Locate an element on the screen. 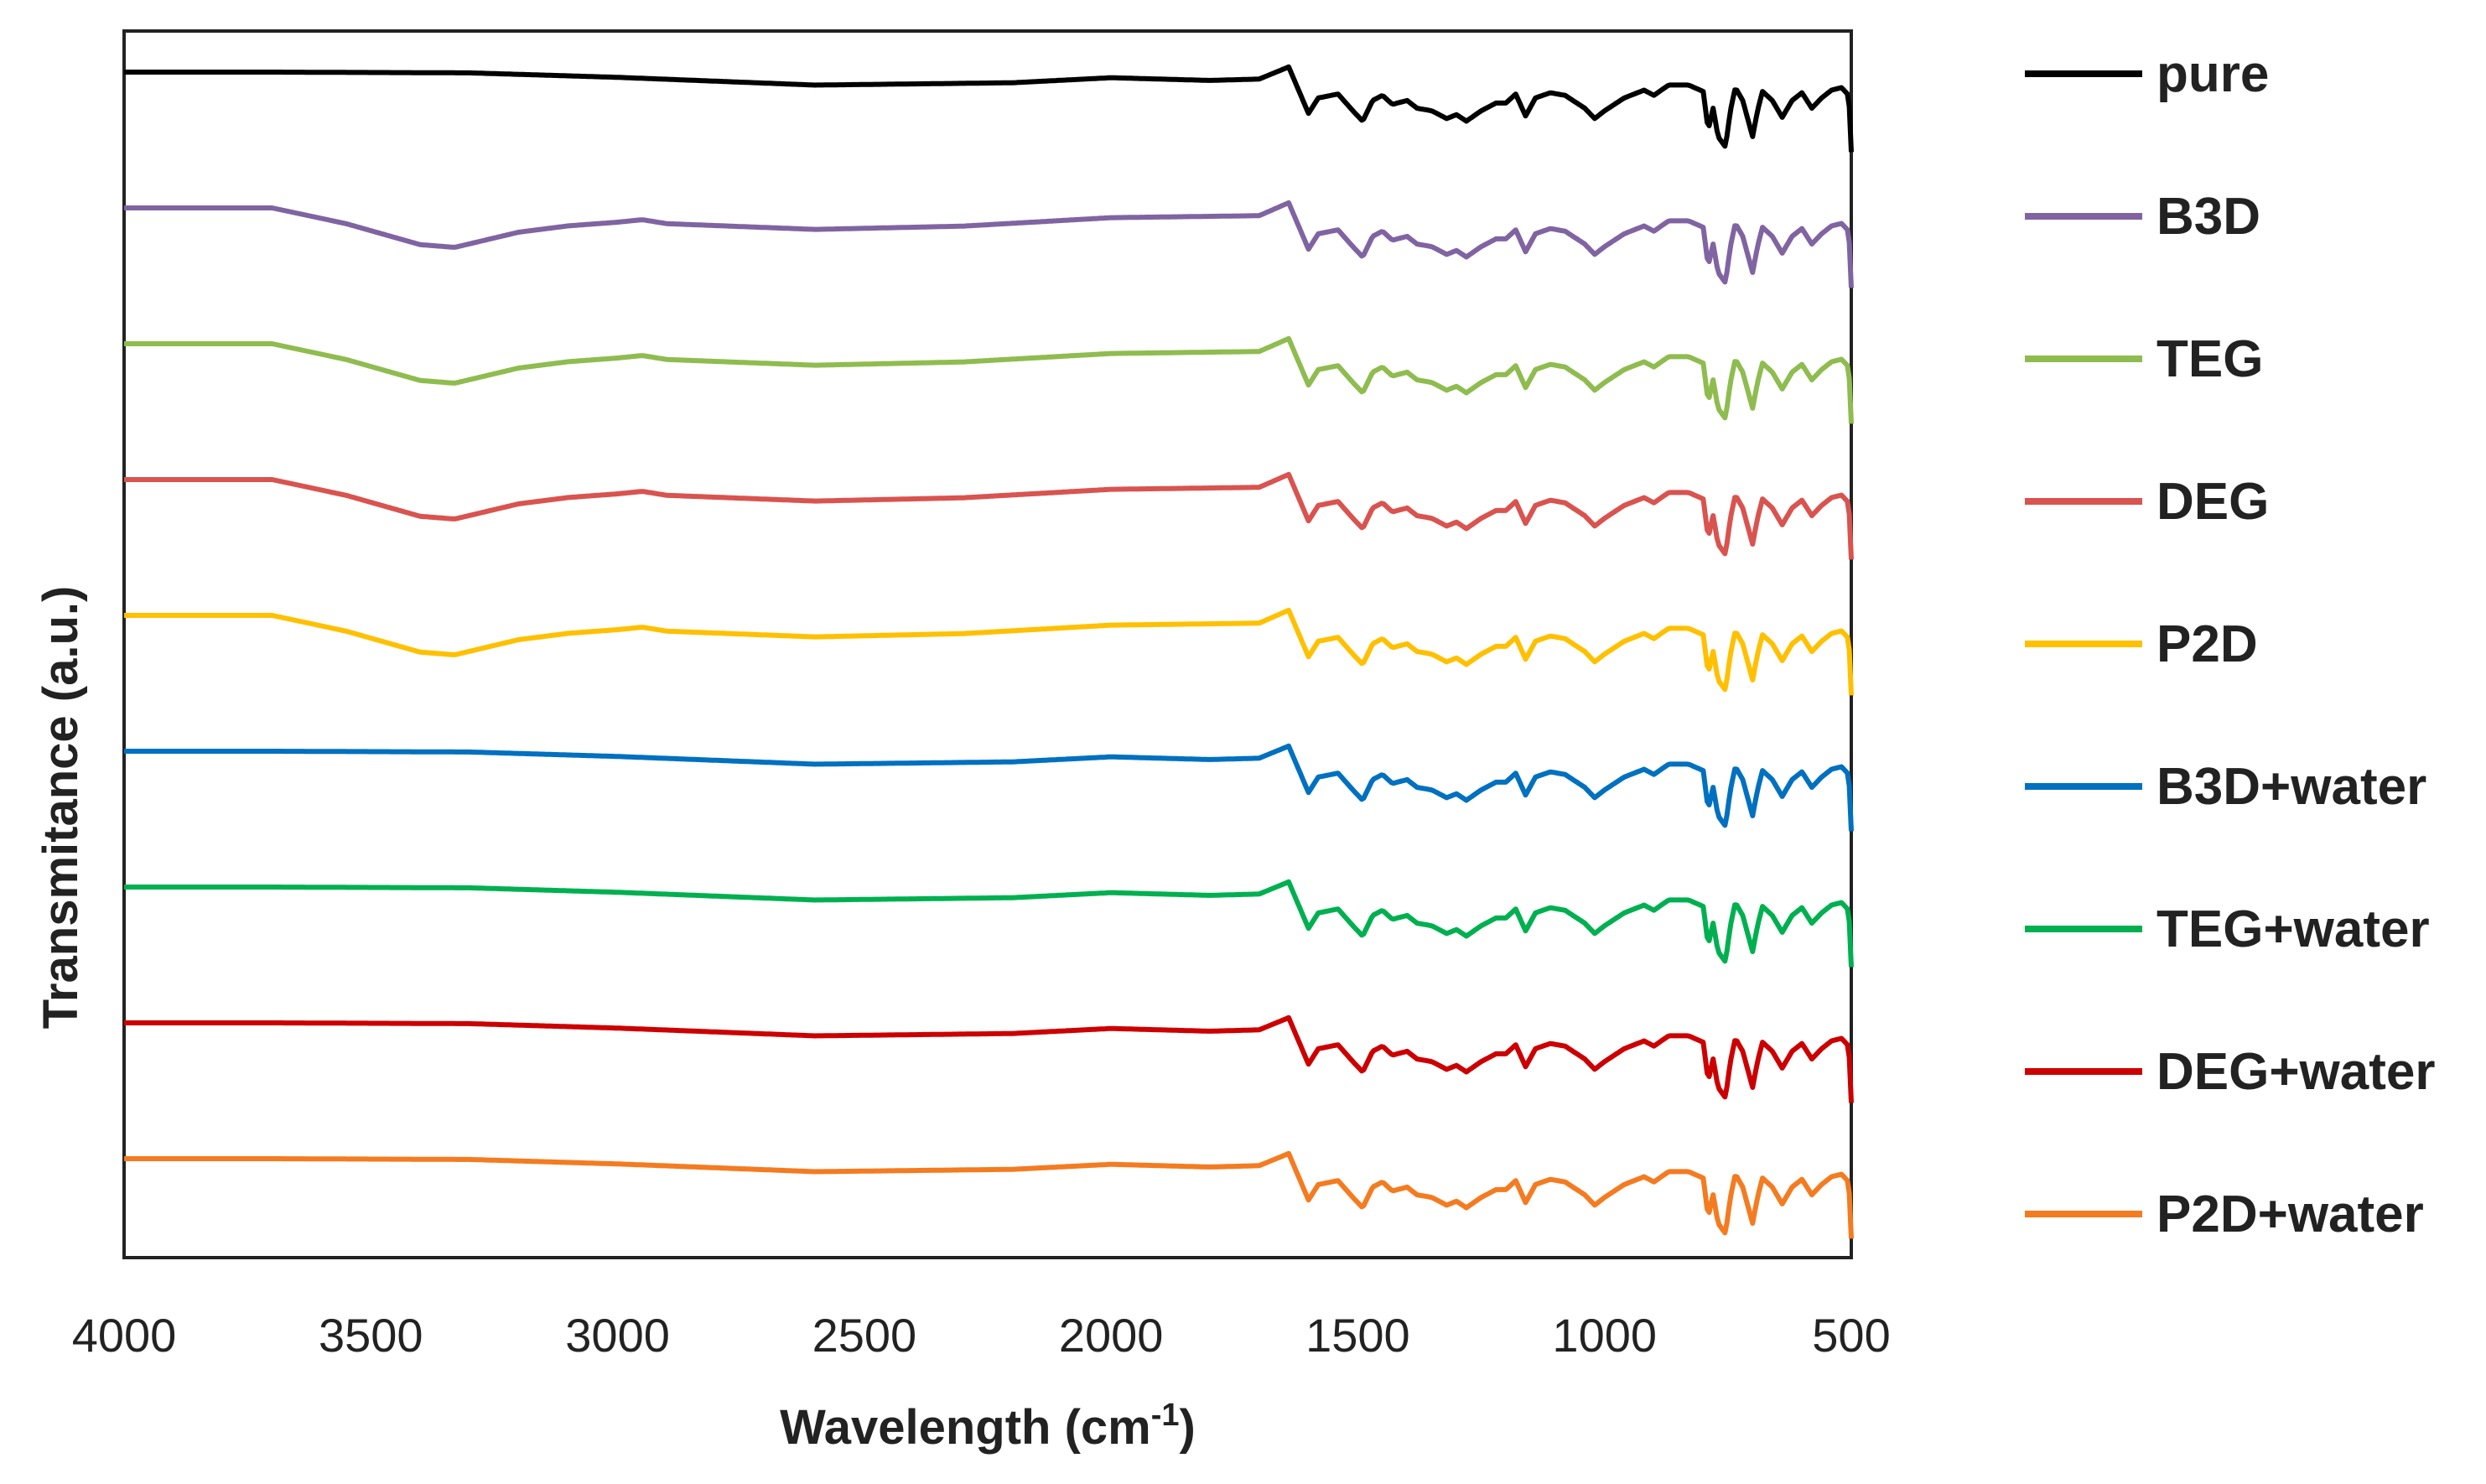 This screenshot has width=2486, height=1484. legend-item-p2d-water: P2D+water is located at coordinates (2224, 1214).